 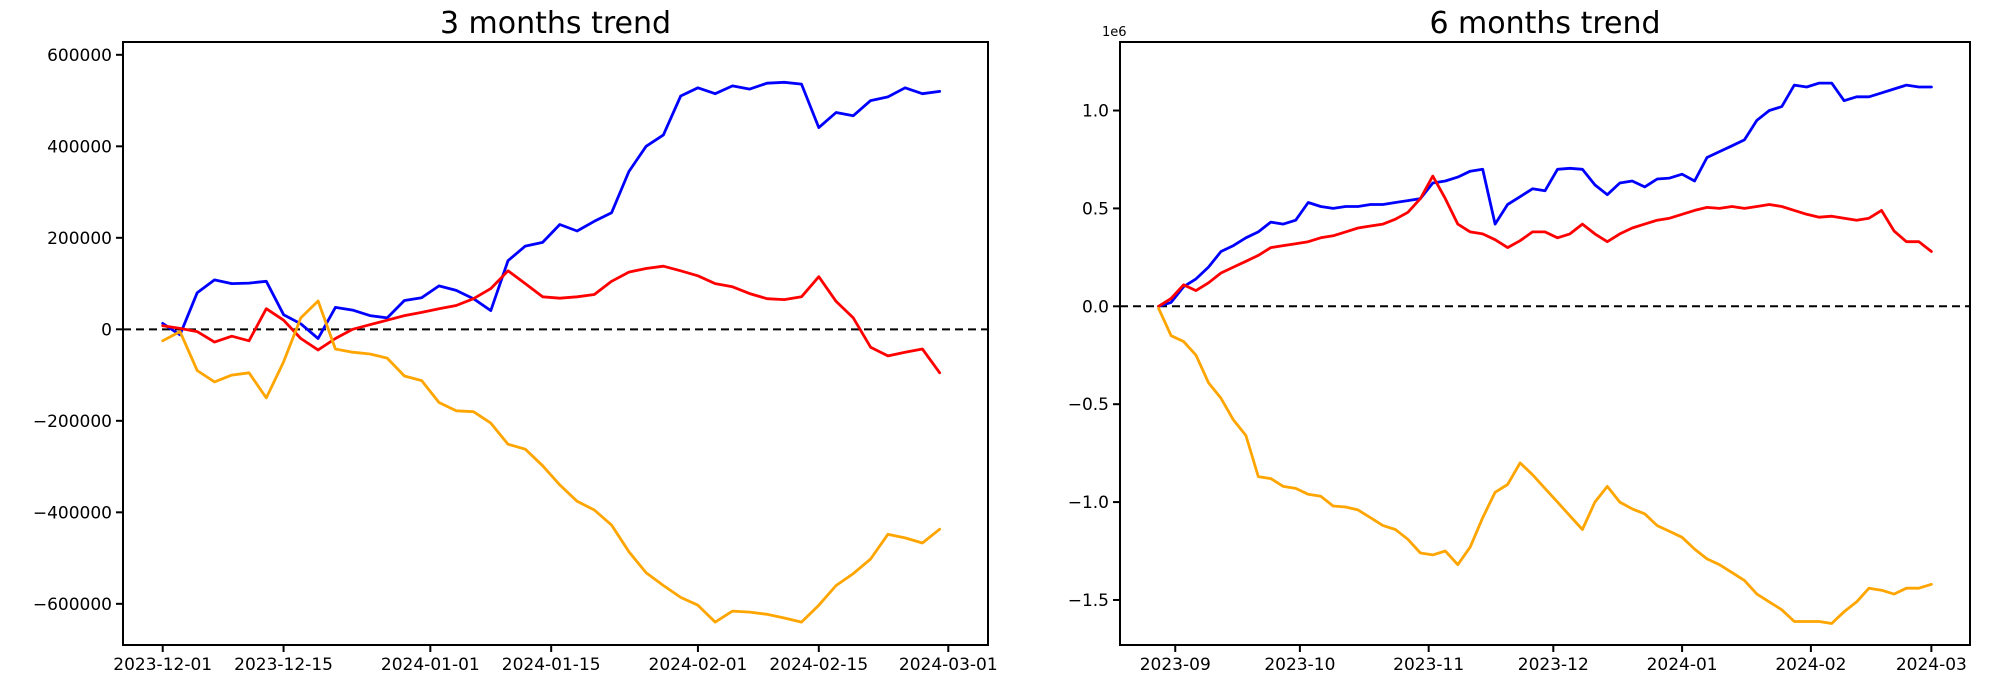 What do you see at coordinates (948, 665) in the screenshot?
I see `x-tick-label: 2024-03-01` at bounding box center [948, 665].